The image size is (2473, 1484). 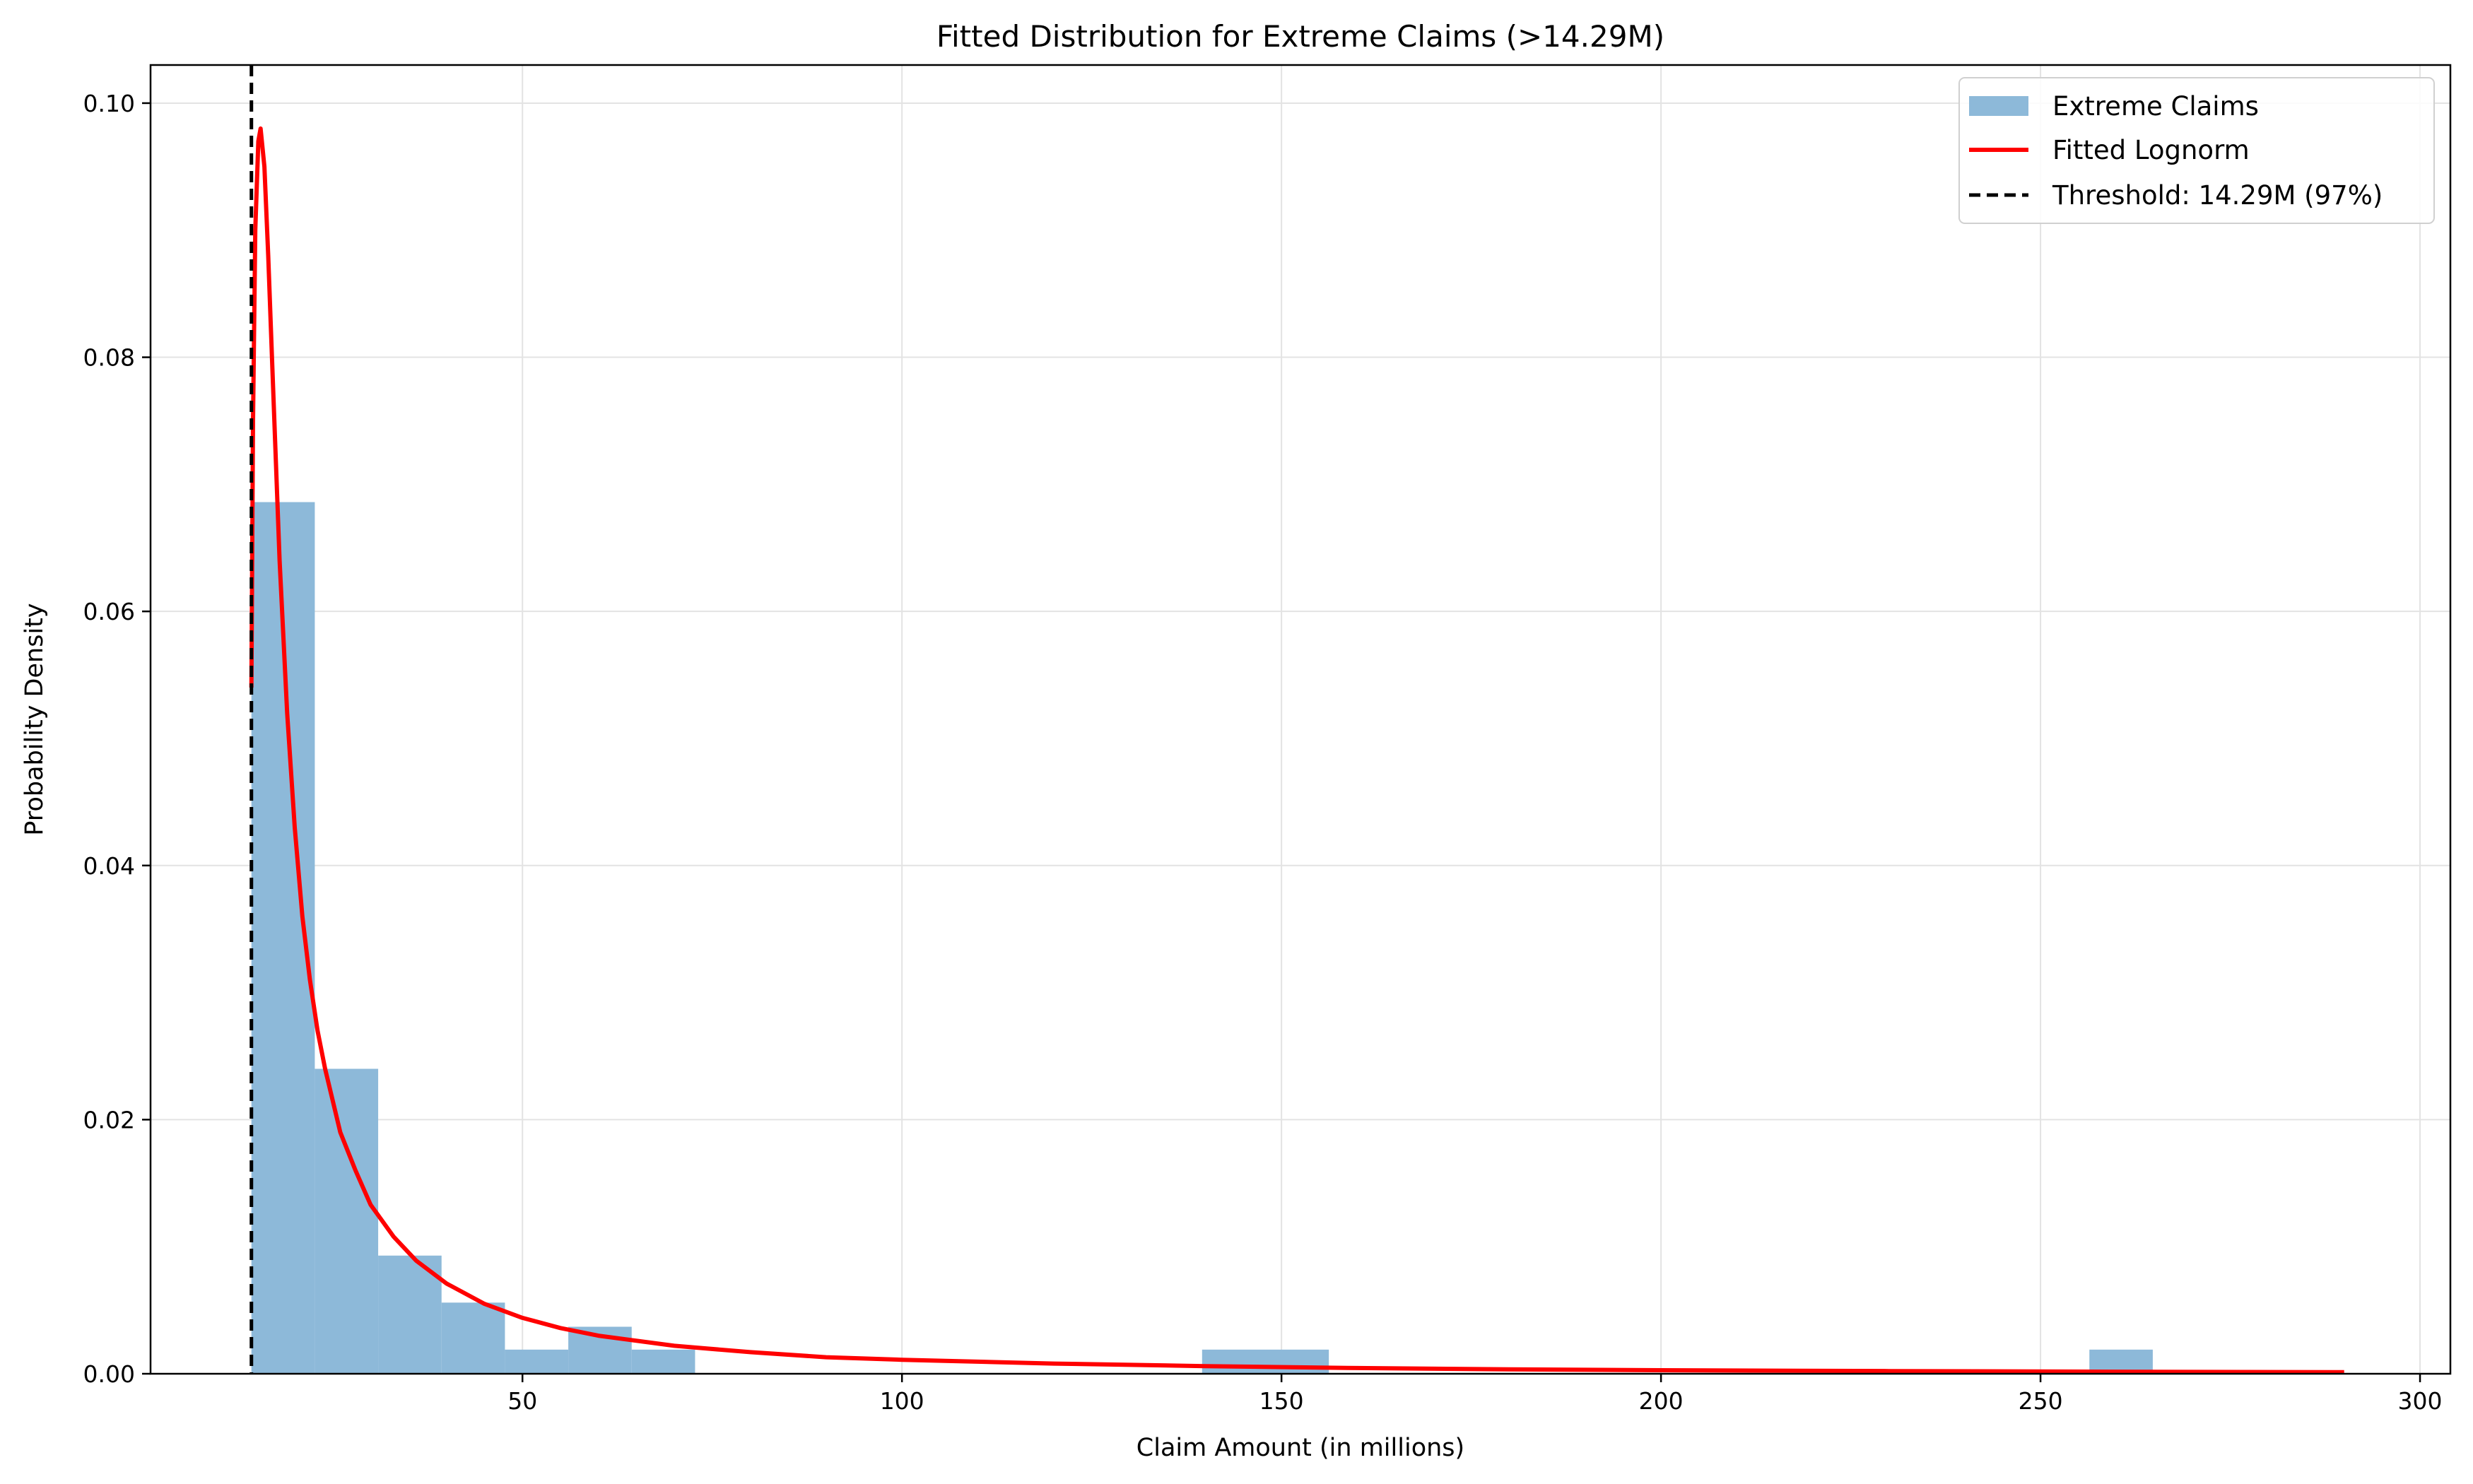 I want to click on y-tick-label-0: 0.00, so click(x=109, y=1374).